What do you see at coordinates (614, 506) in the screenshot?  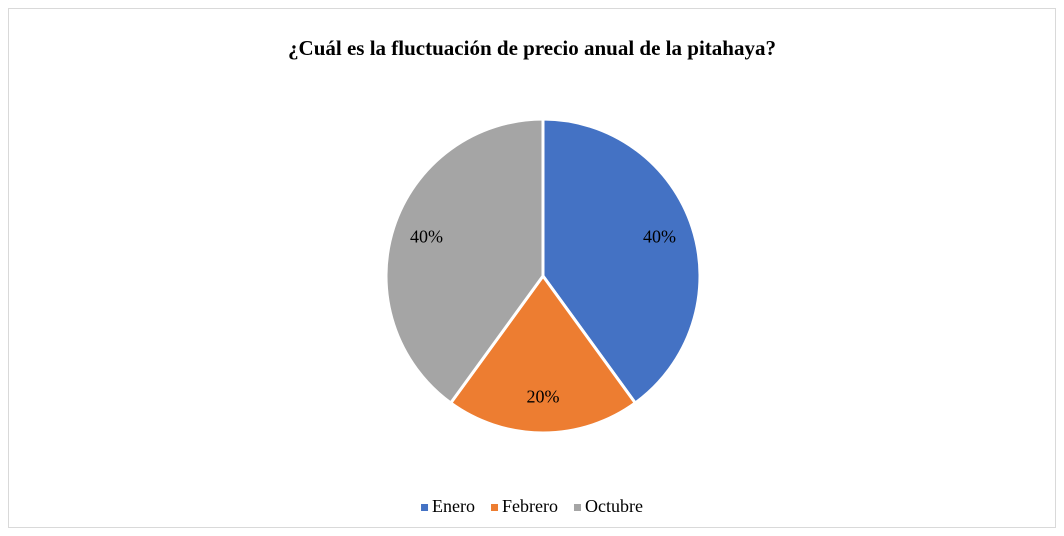 I see `legend-label: Octubre` at bounding box center [614, 506].